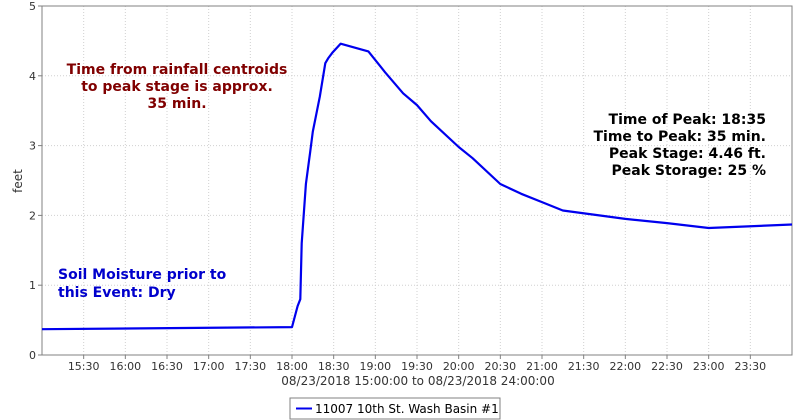  Describe the element at coordinates (584, 366) in the screenshot. I see `x-tick-label: 21:30` at that location.